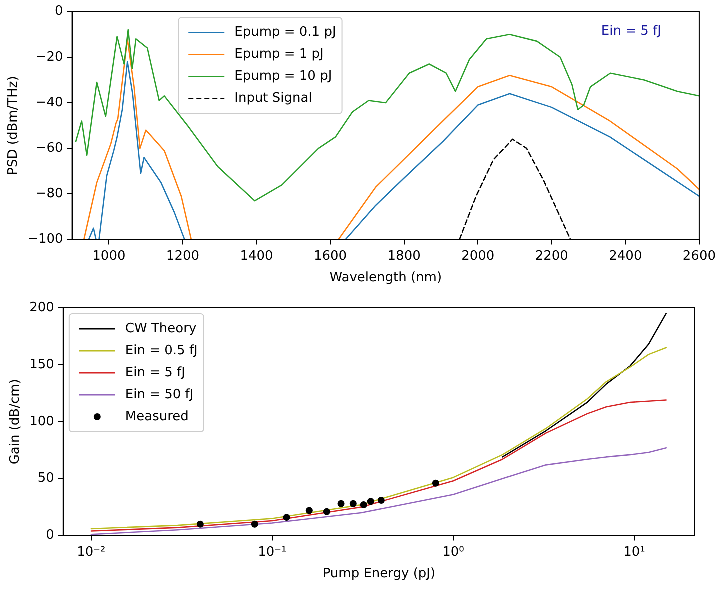 The height and width of the screenshot is (592, 720). What do you see at coordinates (46, 240) in the screenshot?
I see `y-tick-label: −100` at bounding box center [46, 240].